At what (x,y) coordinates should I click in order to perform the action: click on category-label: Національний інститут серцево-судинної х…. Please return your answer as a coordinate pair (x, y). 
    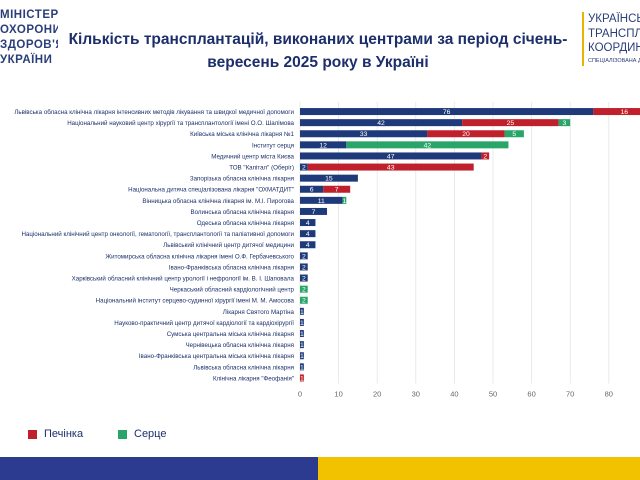
    Looking at the image, I should click on (195, 301).